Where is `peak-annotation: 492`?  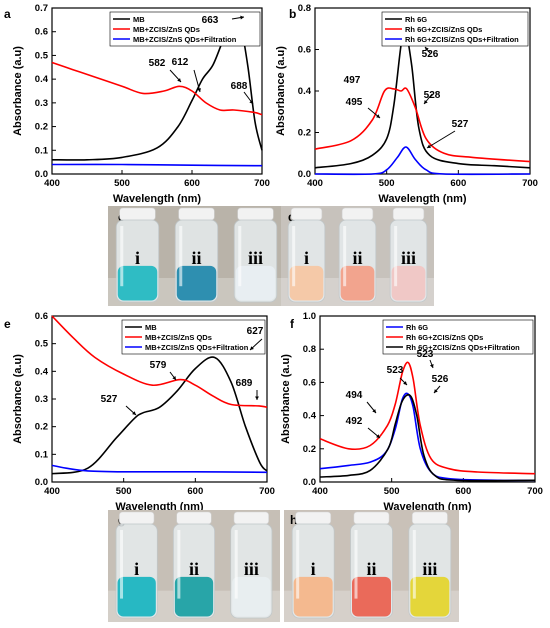 peak-annotation: 492 is located at coordinates (354, 421).